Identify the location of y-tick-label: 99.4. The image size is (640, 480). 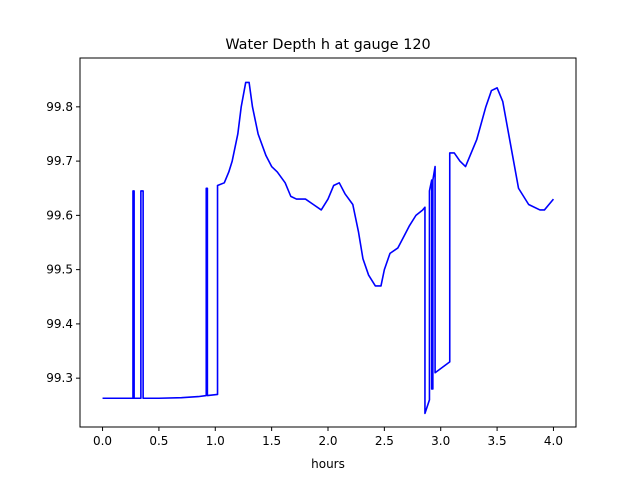
(59, 324).